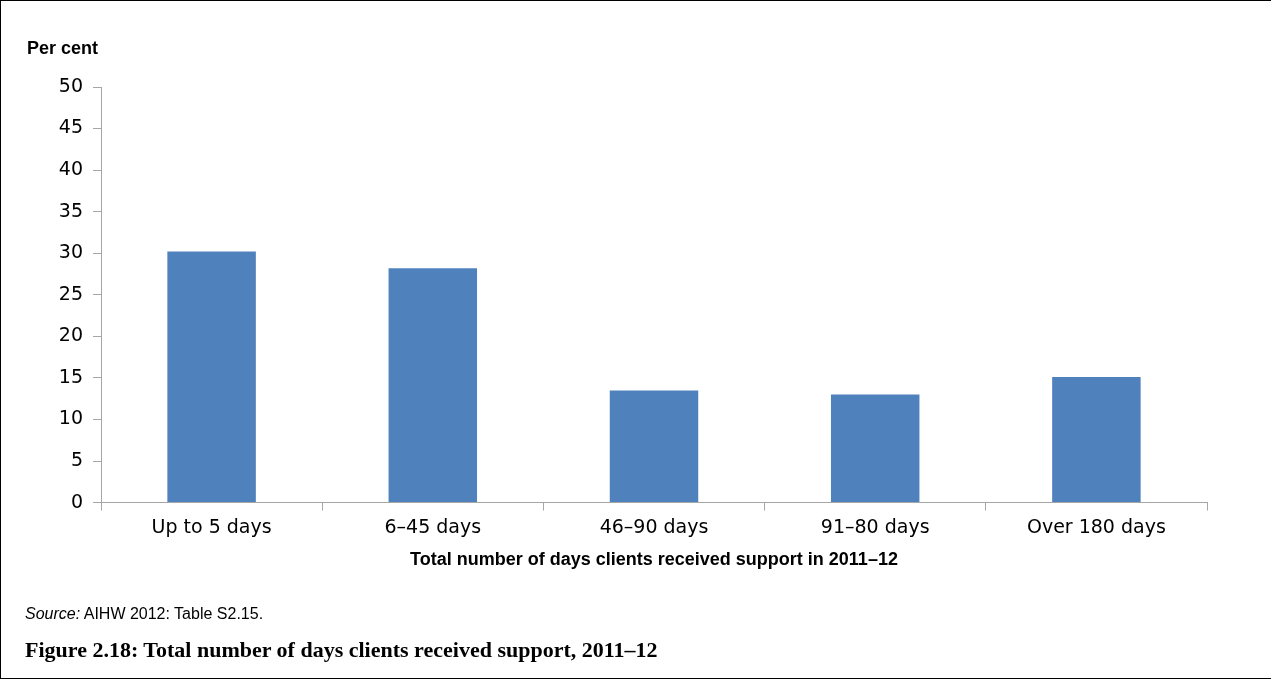  I want to click on y-tick-label: 0, so click(76, 500).